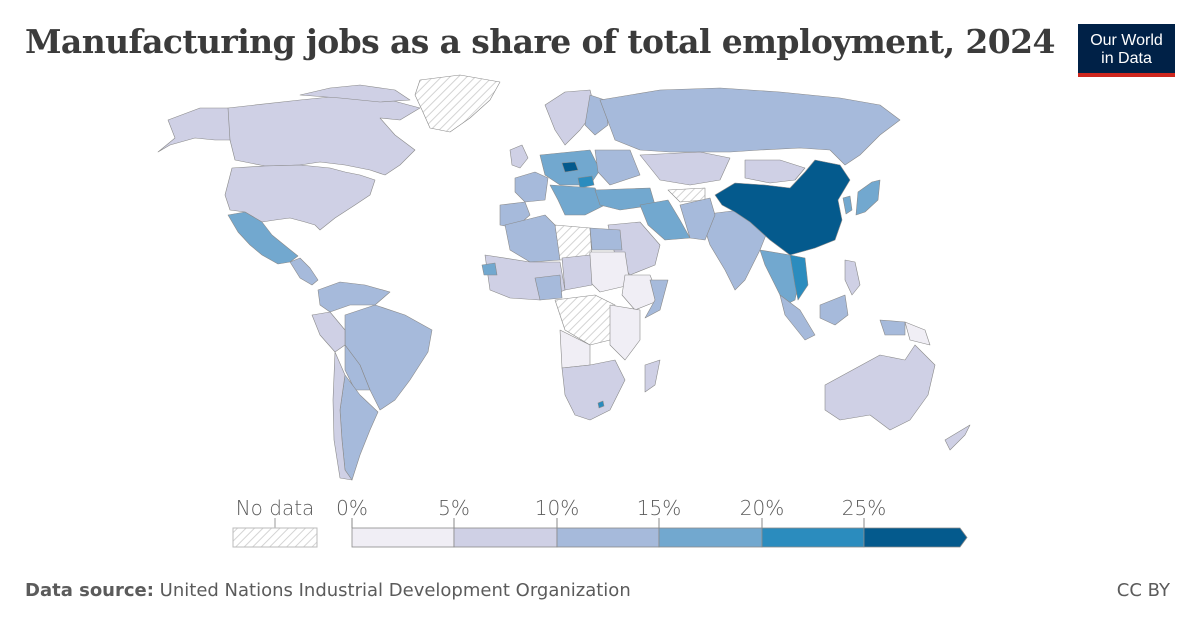  Describe the element at coordinates (1126, 75) in the screenshot. I see `logo-accent-bar` at that location.